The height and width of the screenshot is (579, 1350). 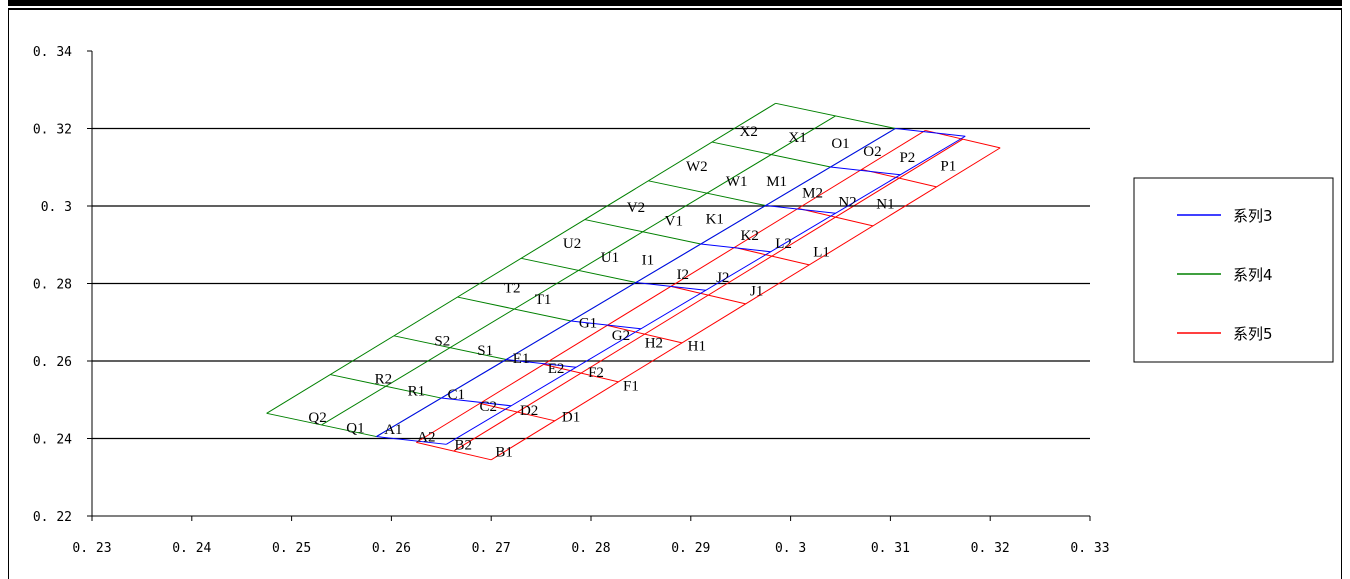 What do you see at coordinates (756, 291) in the screenshot?
I see `point-label-j1: J1` at bounding box center [756, 291].